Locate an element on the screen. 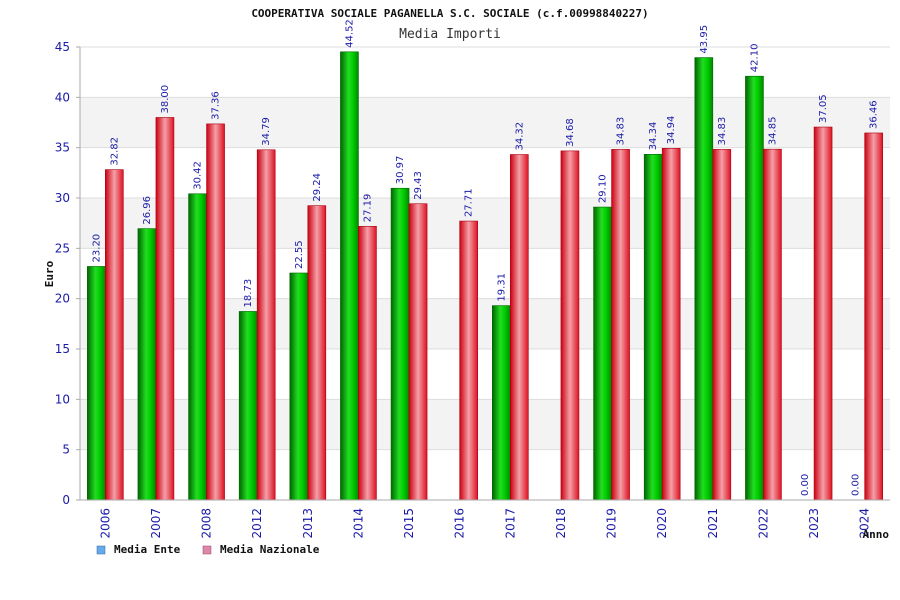 The height and width of the screenshot is (600, 900). y-axis-label: Euro is located at coordinates (49, 273).